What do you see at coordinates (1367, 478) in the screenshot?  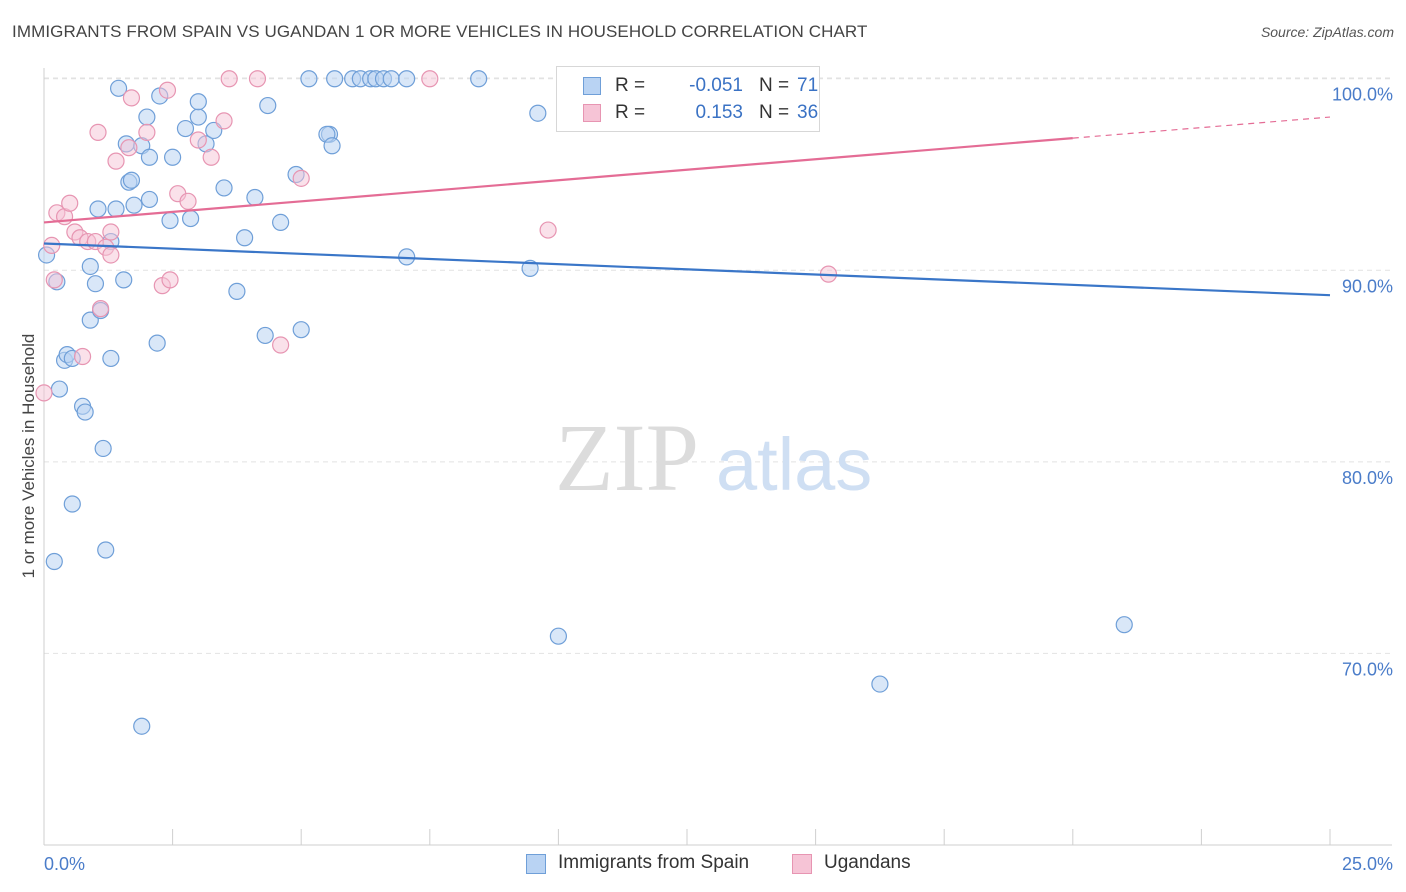 I see `y-tick-label: 80.0%` at bounding box center [1367, 478].